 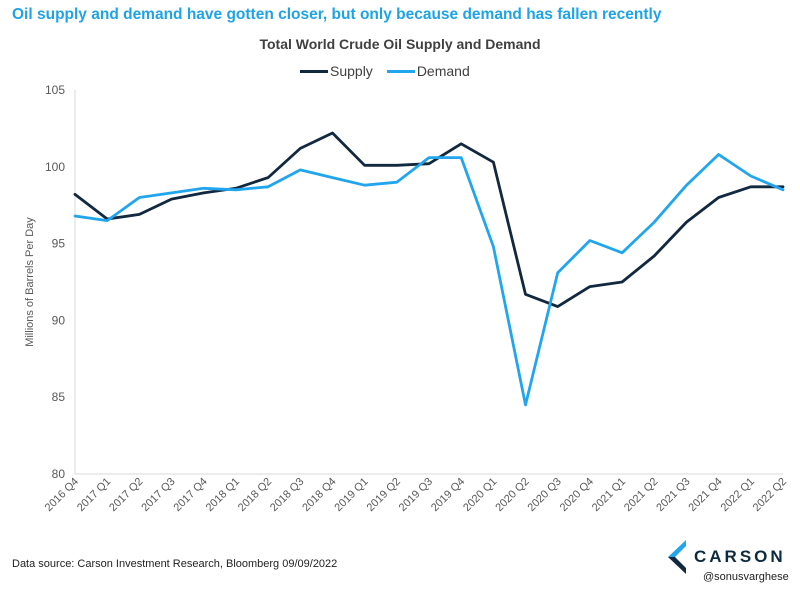 What do you see at coordinates (319, 495) in the screenshot?
I see `x-tick-label: 2018 Q4` at bounding box center [319, 495].